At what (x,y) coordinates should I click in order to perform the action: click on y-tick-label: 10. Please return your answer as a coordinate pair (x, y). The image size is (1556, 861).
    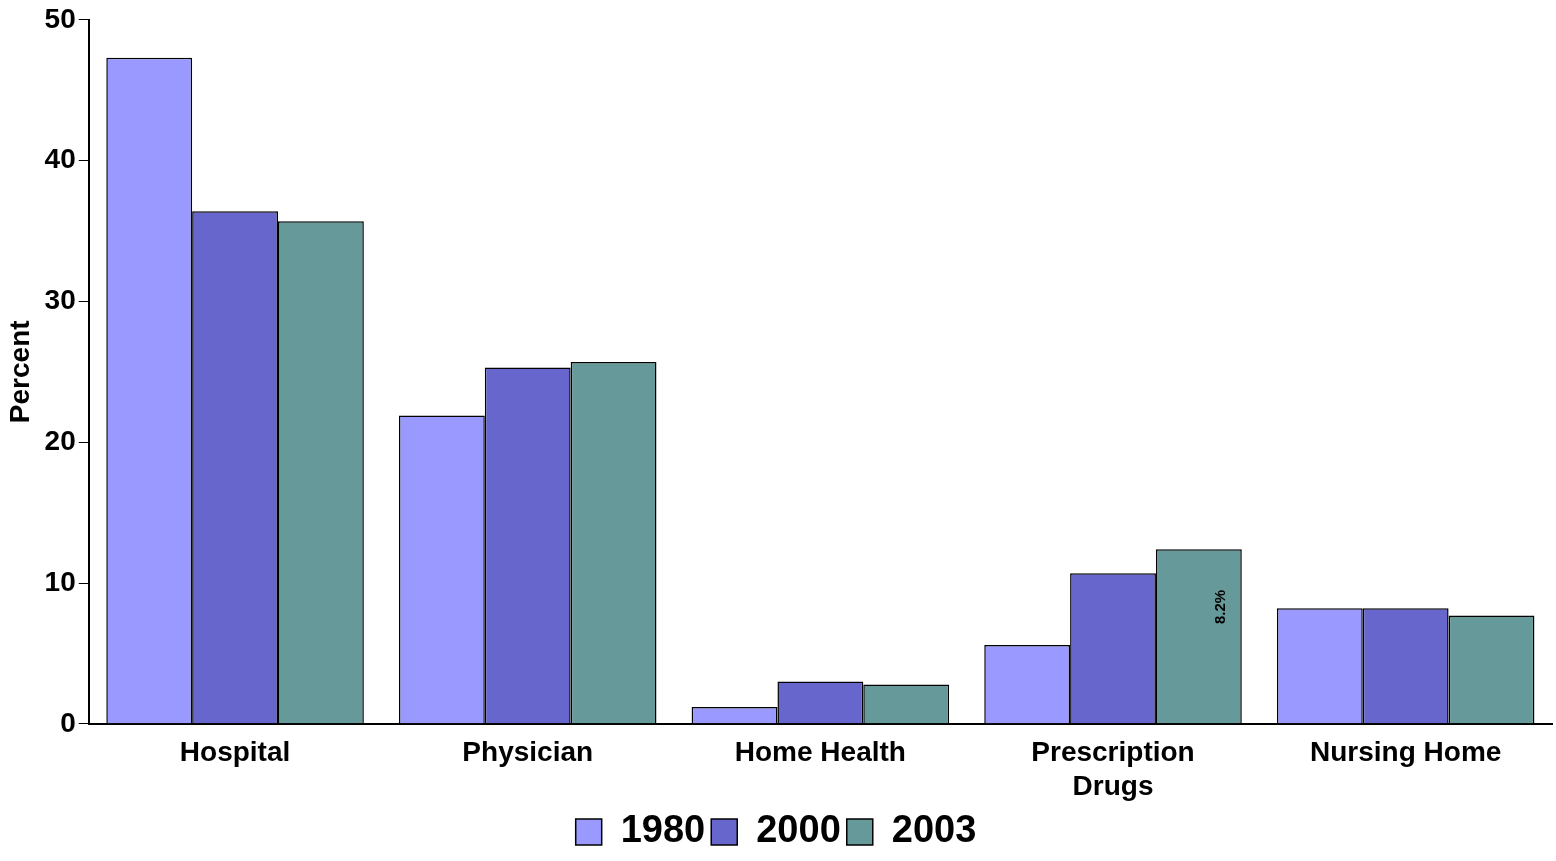
    Looking at the image, I should click on (60, 581).